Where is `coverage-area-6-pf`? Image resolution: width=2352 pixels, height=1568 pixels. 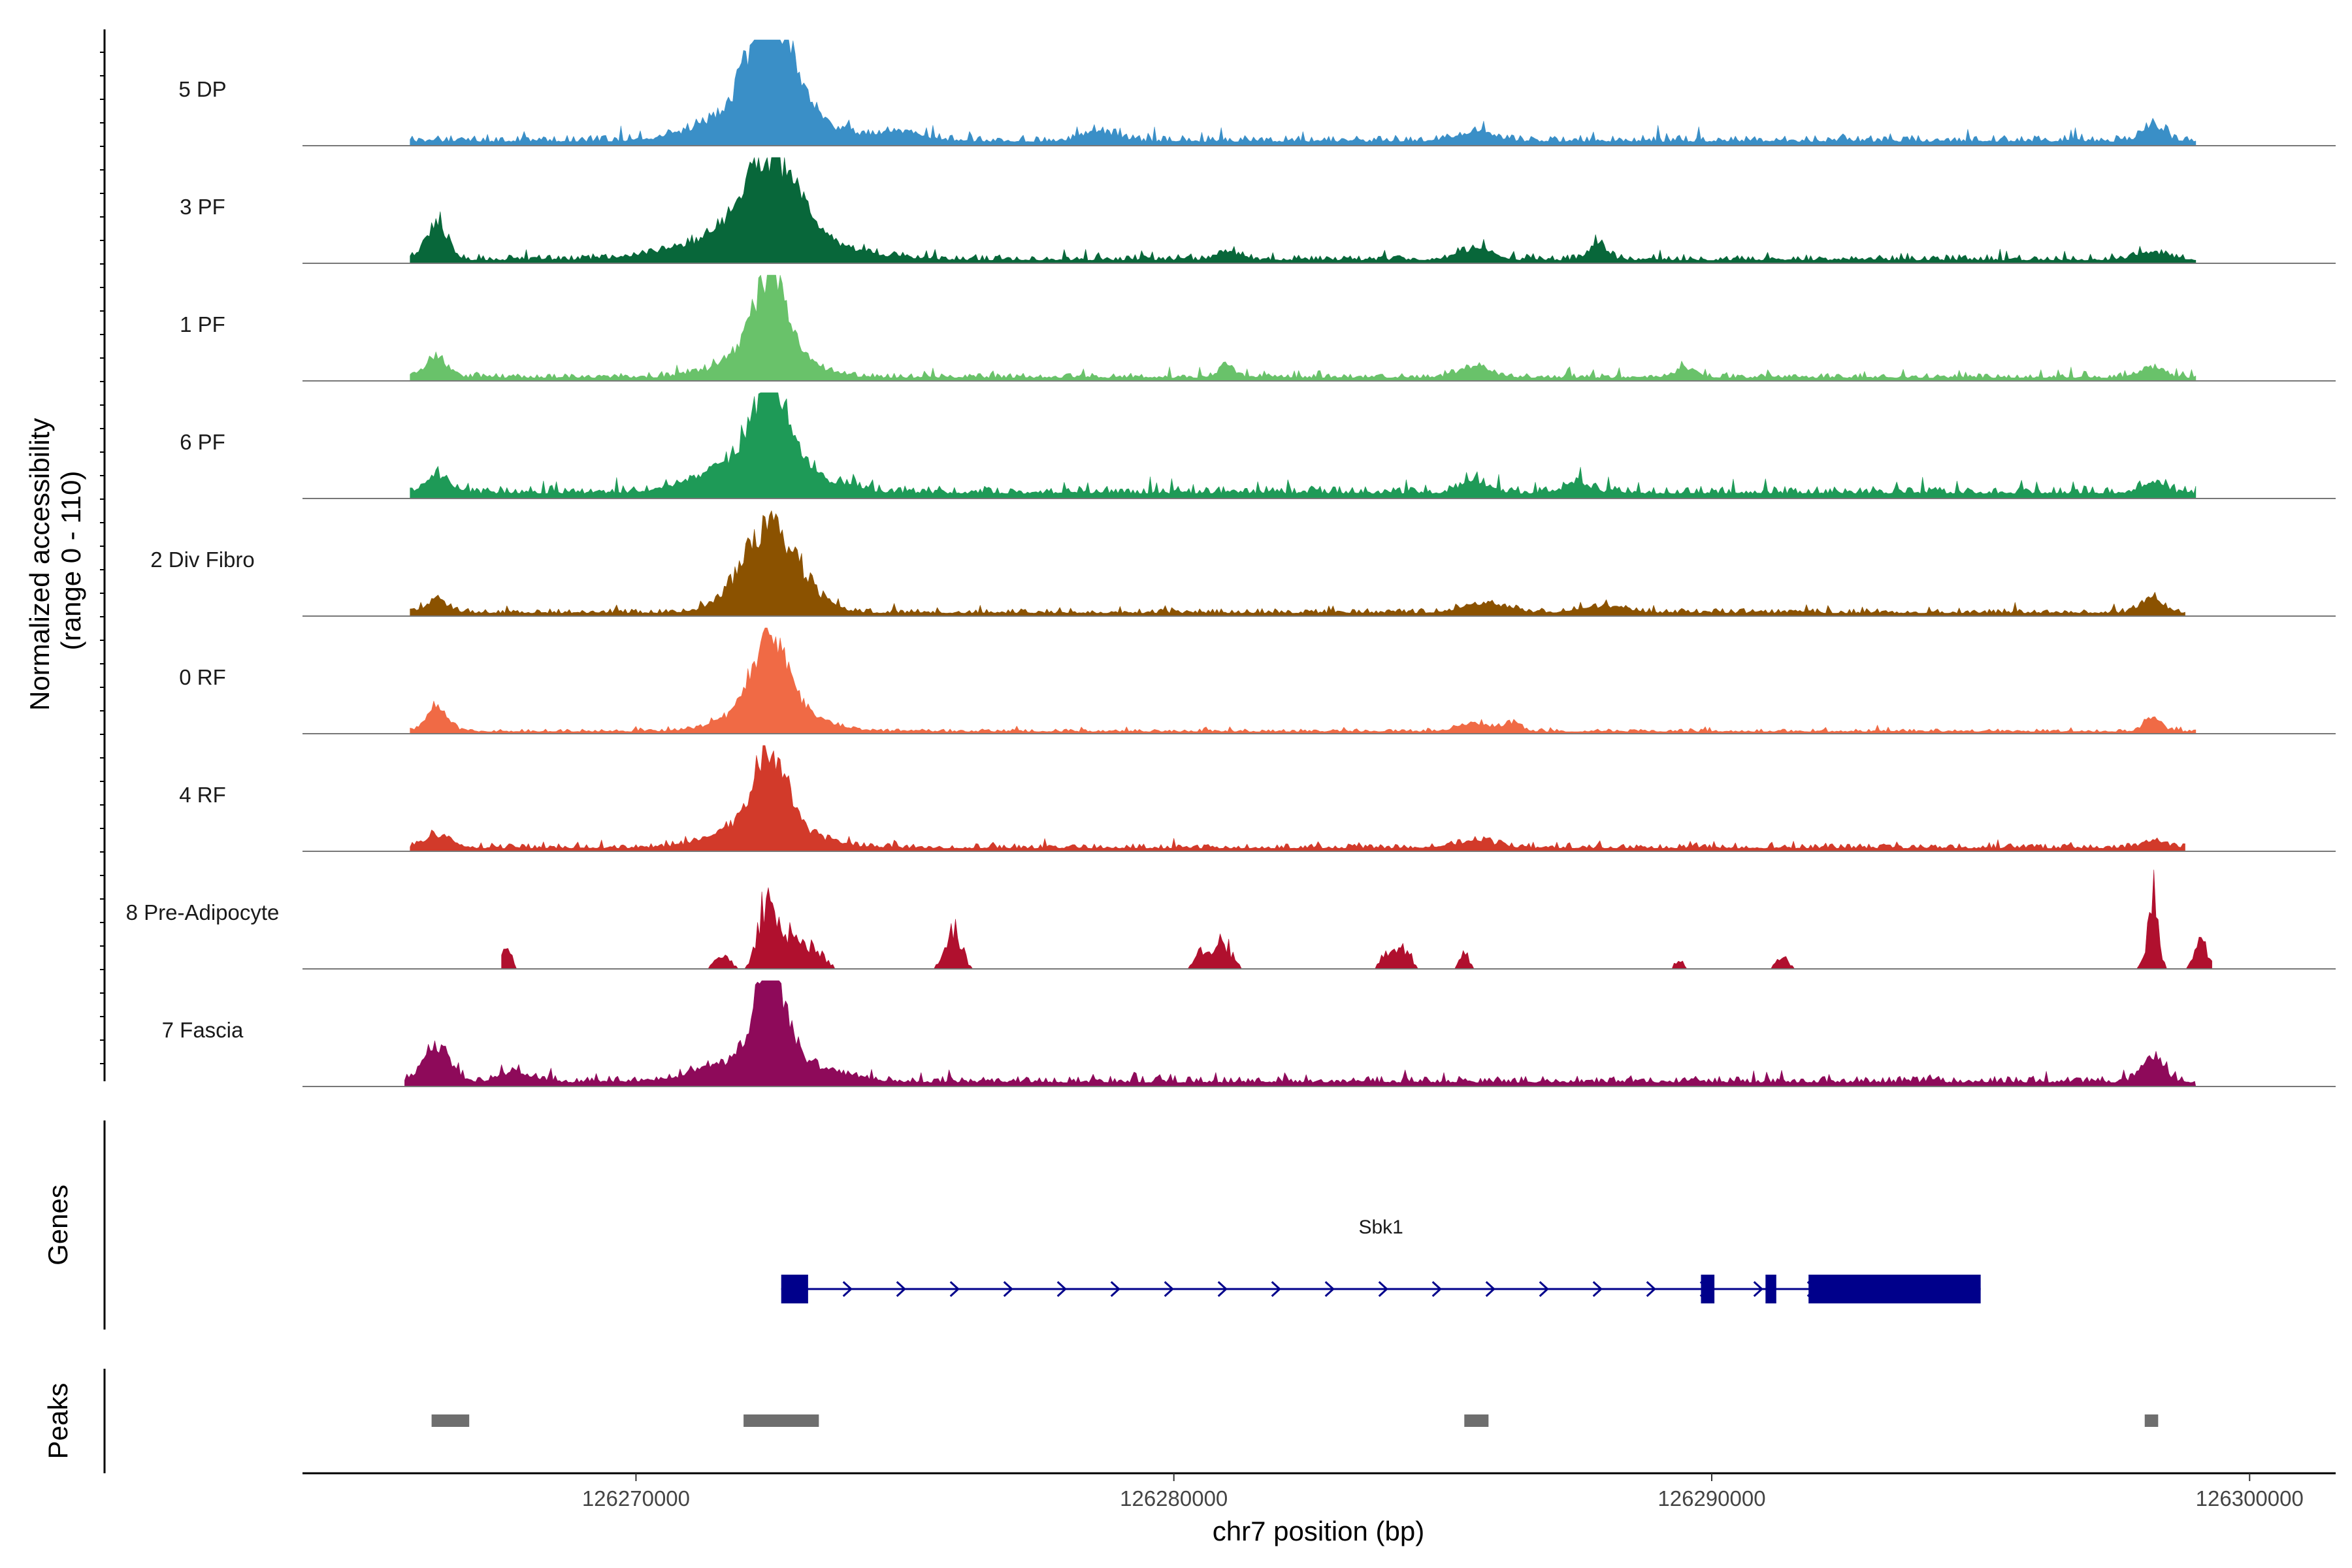
coverage-area-6-pf is located at coordinates (1303, 445).